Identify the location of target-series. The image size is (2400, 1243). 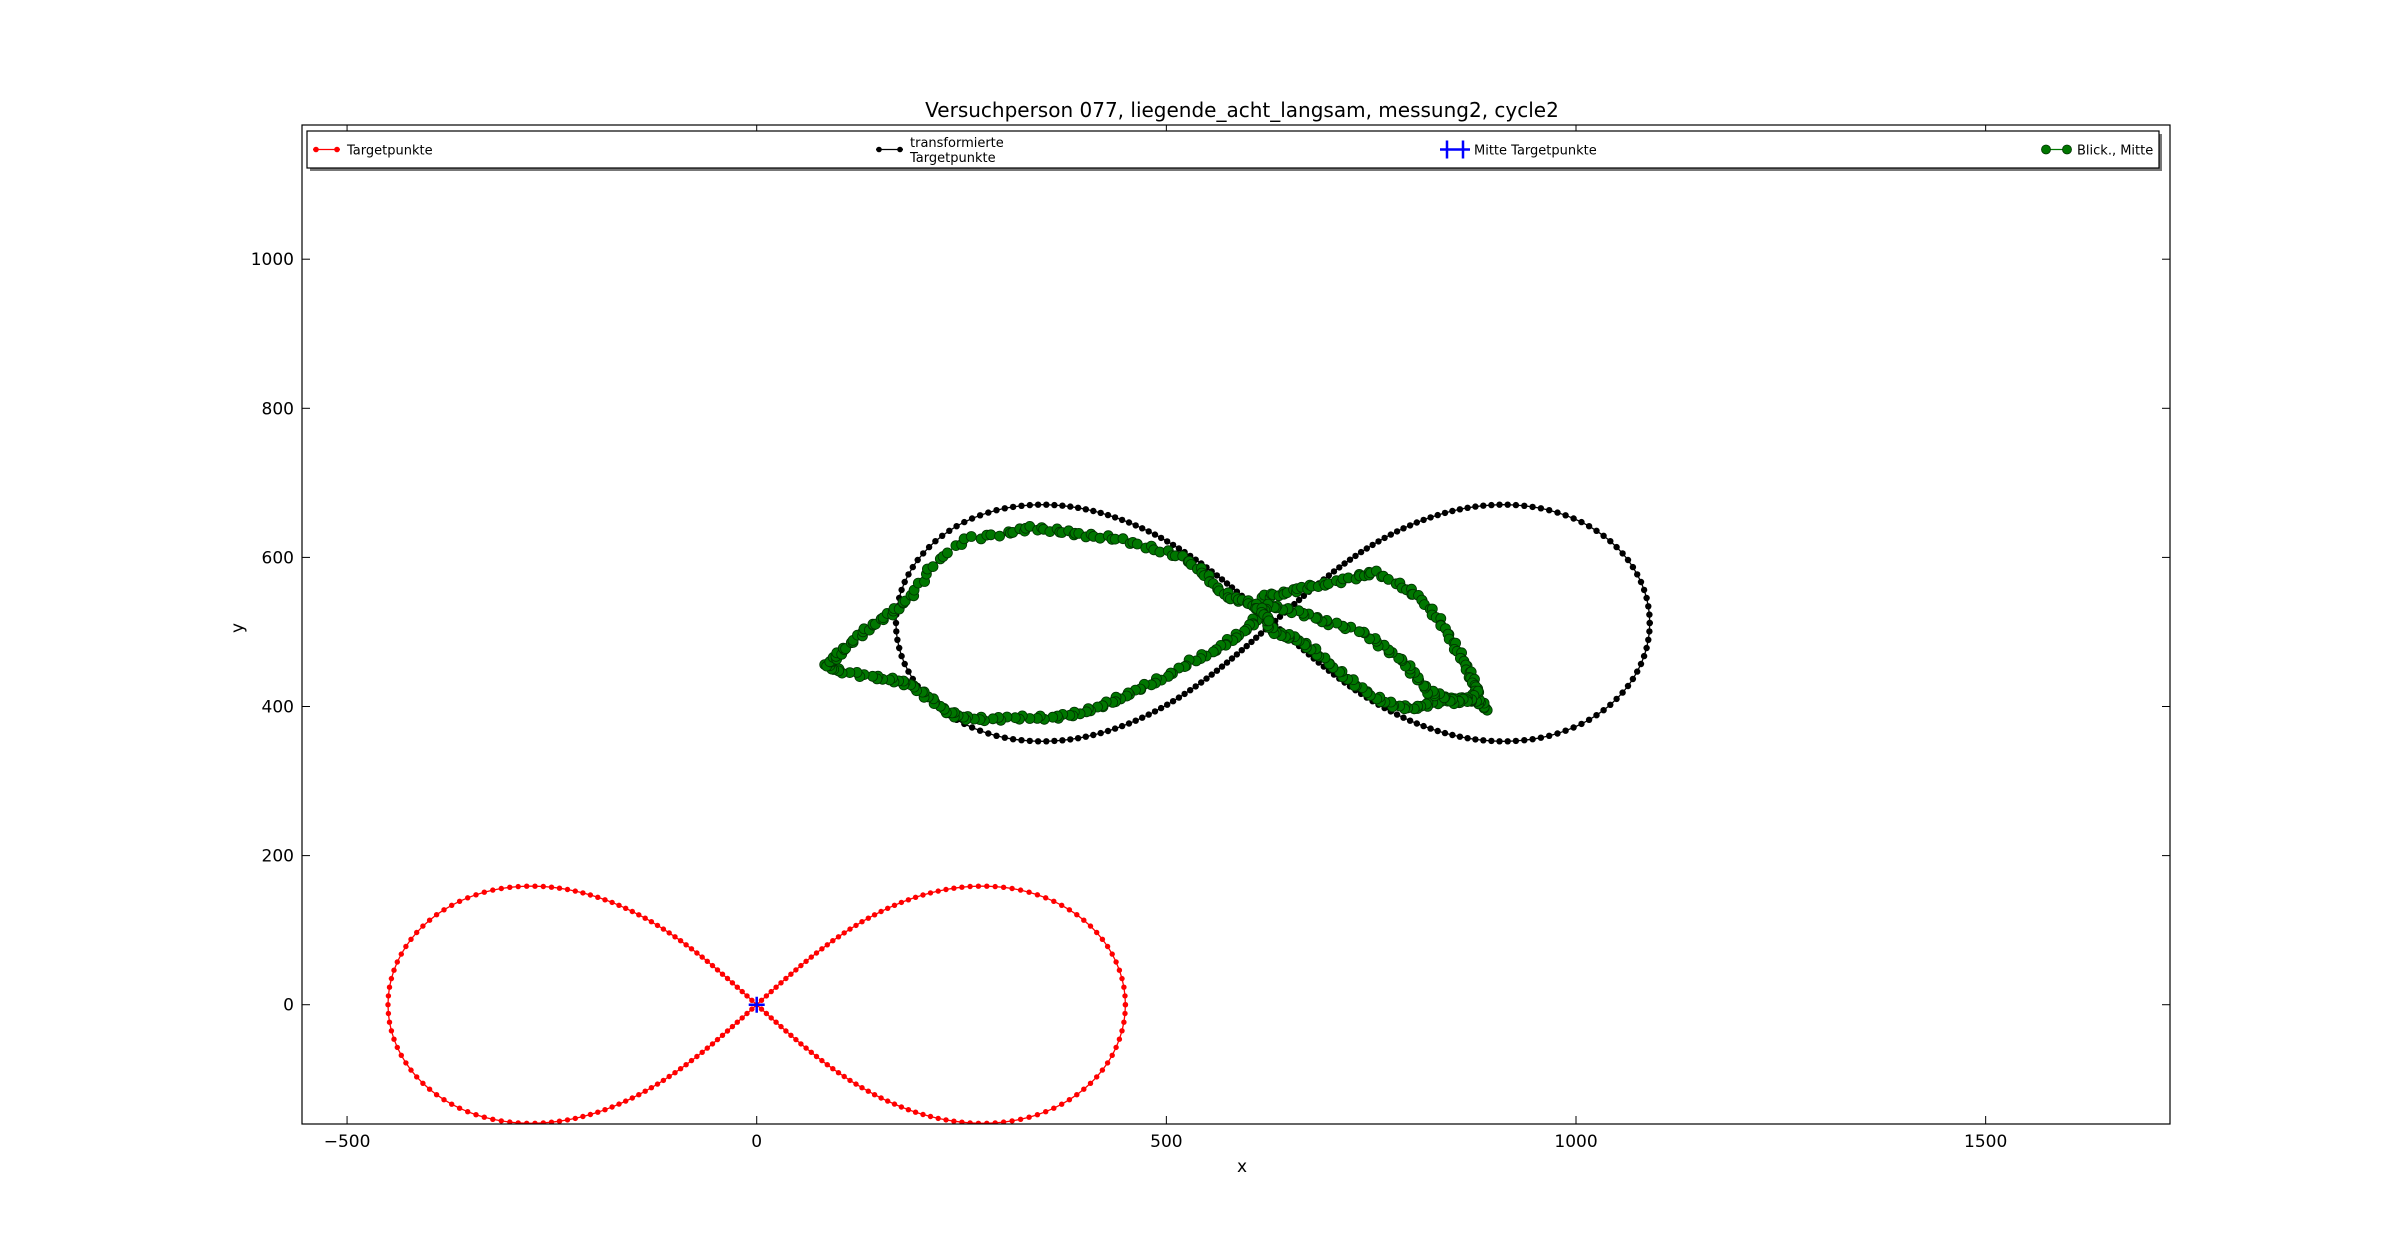
(757, 1003).